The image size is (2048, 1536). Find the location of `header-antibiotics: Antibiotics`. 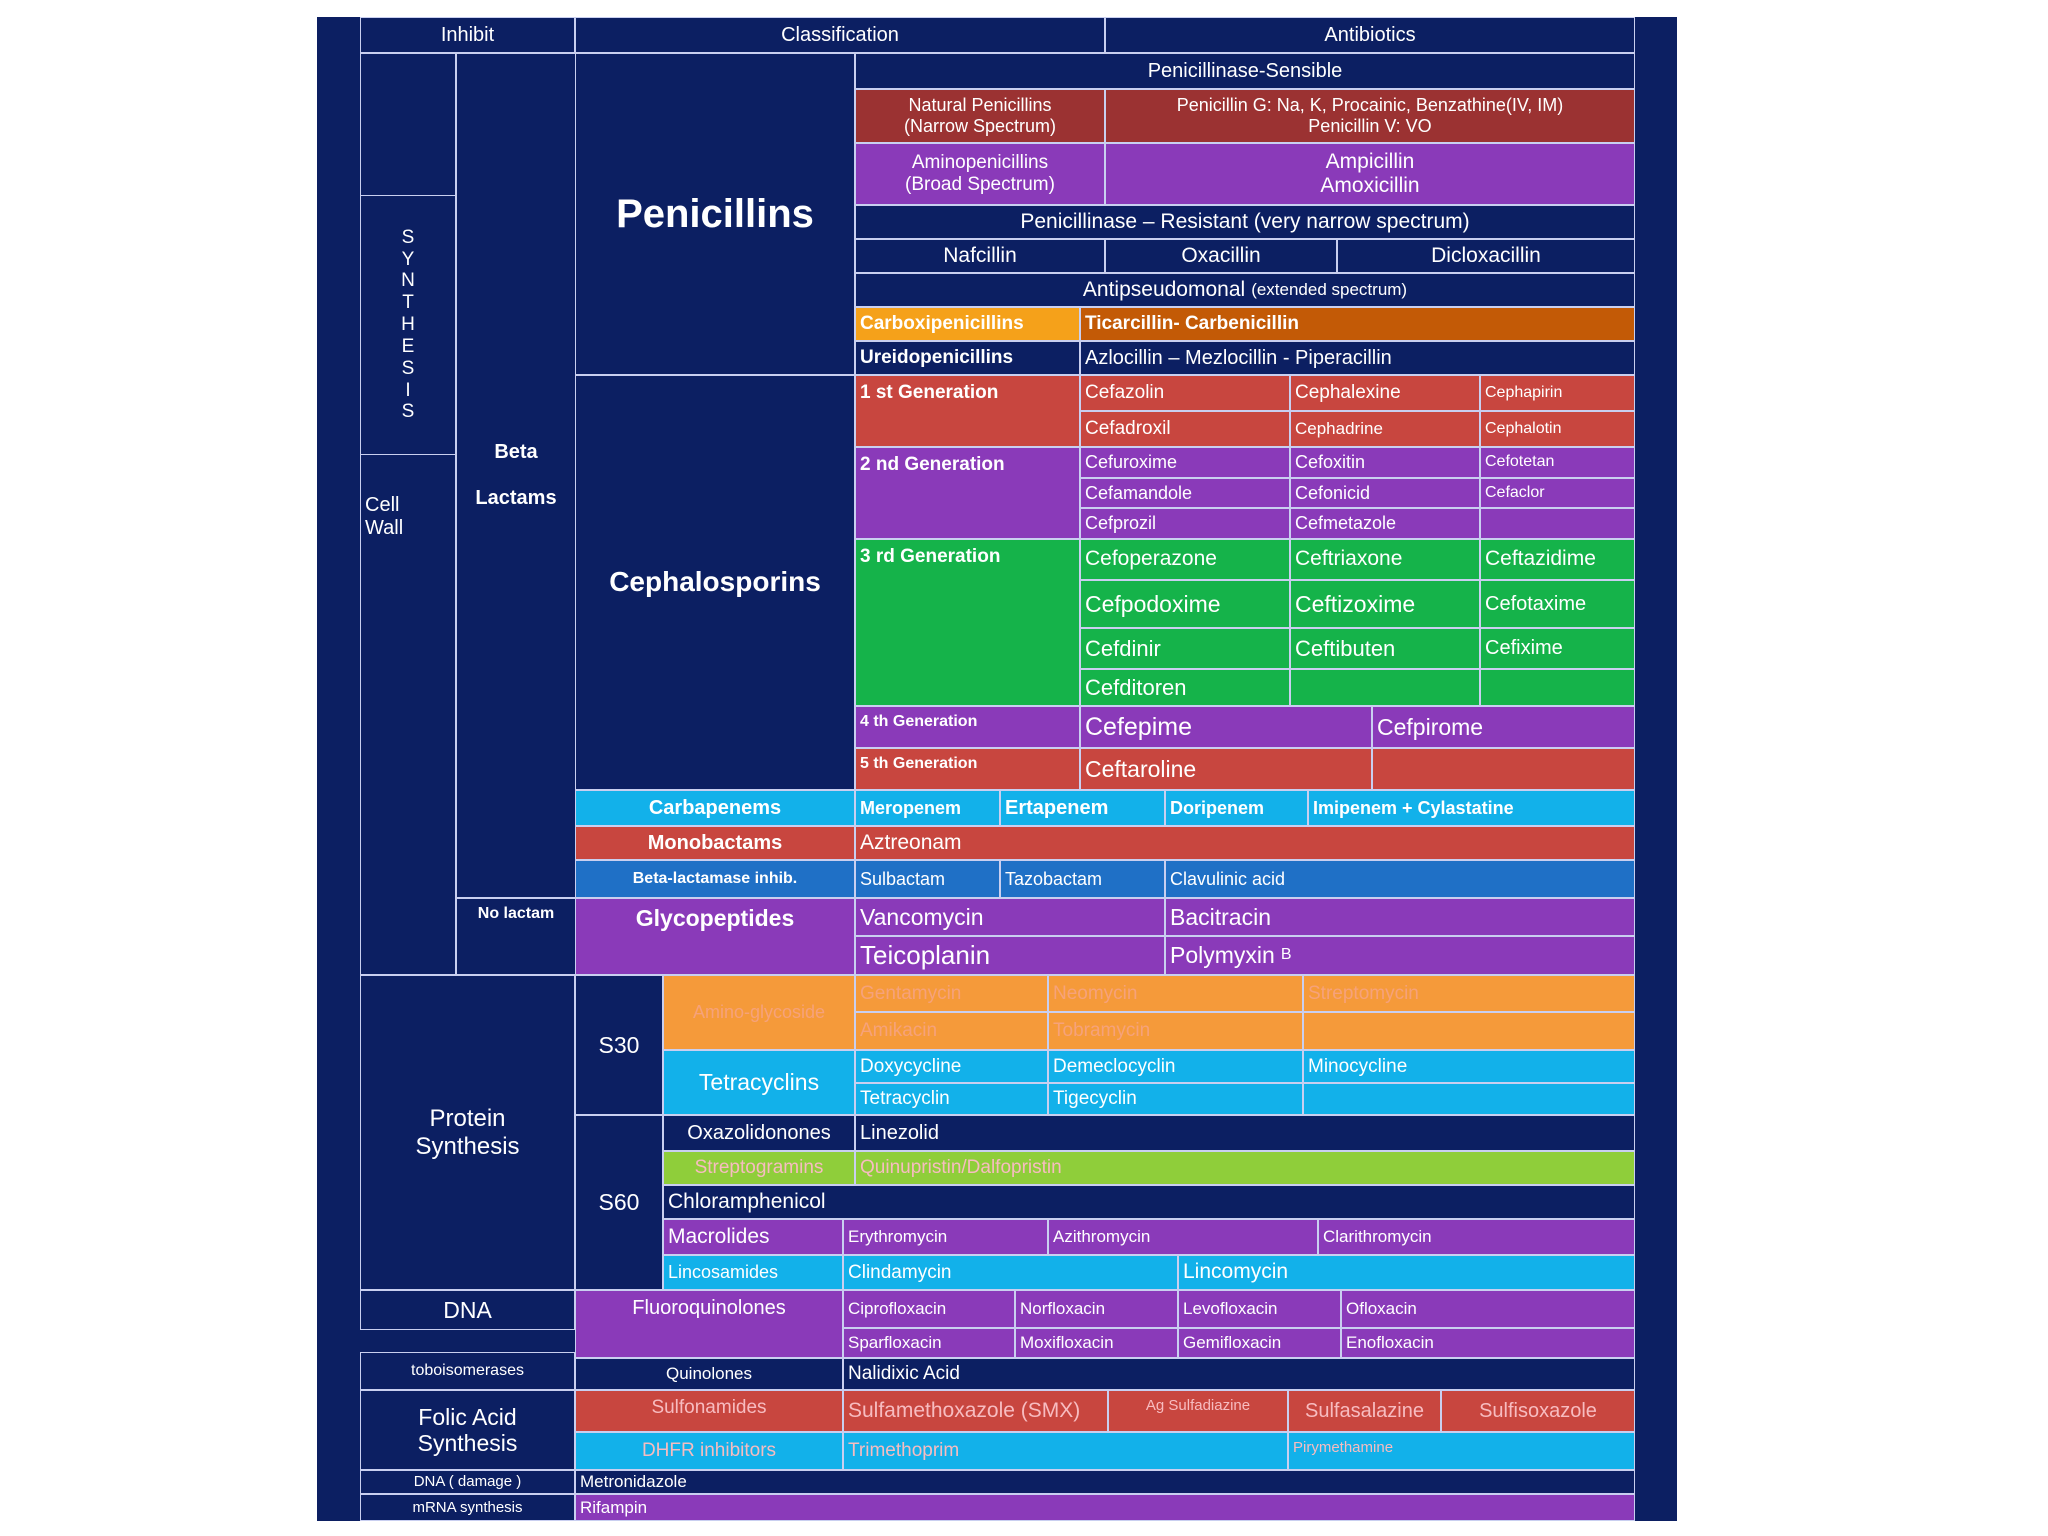

header-antibiotics: Antibiotics is located at coordinates (1370, 35).